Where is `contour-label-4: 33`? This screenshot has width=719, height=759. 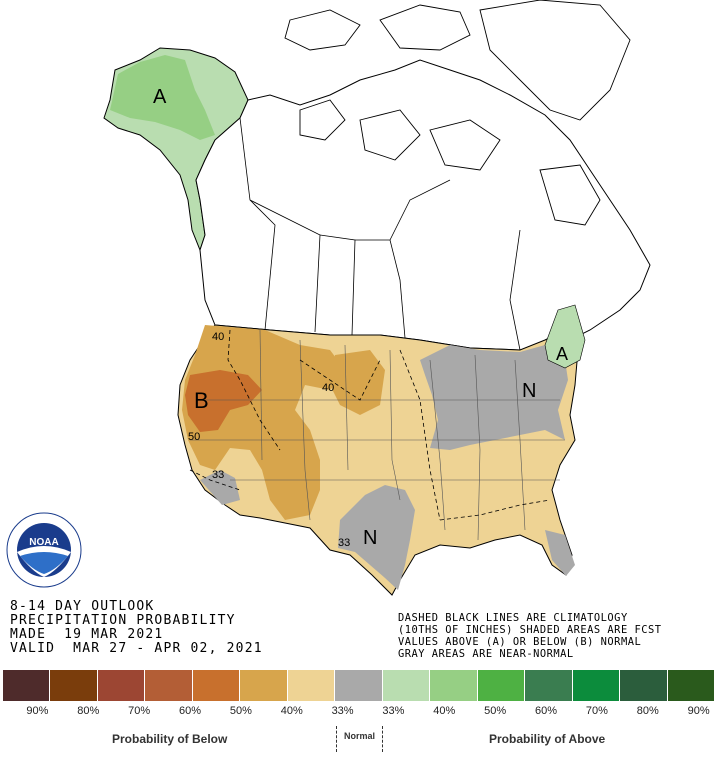
contour-label-4: 33 is located at coordinates (218, 475).